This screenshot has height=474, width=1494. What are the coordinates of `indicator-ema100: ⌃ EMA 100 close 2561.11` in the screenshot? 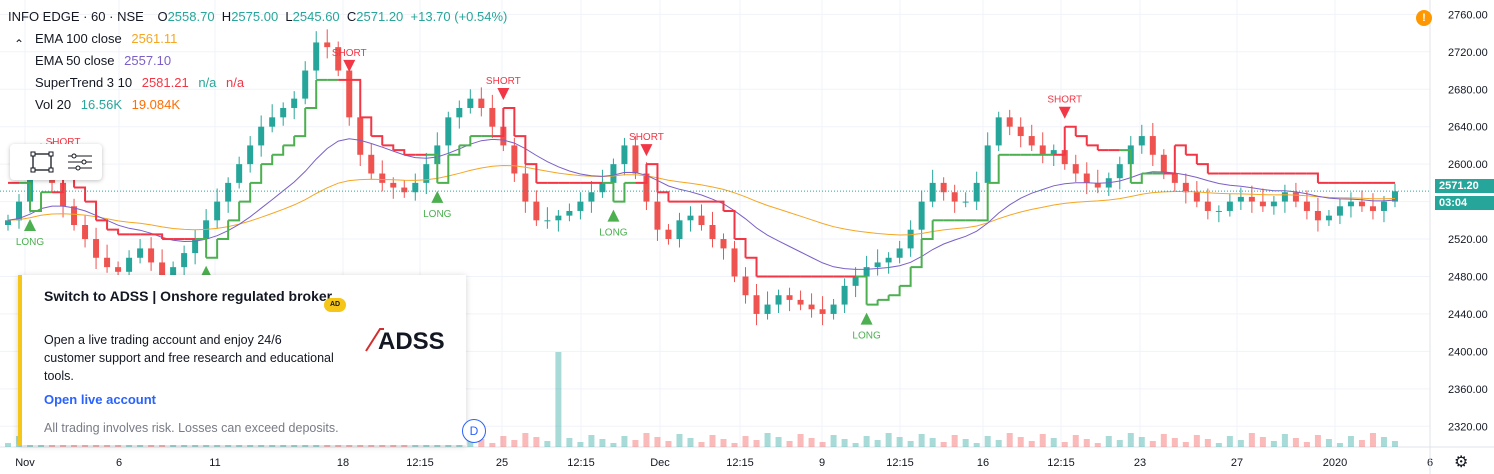 It's located at (257, 39).